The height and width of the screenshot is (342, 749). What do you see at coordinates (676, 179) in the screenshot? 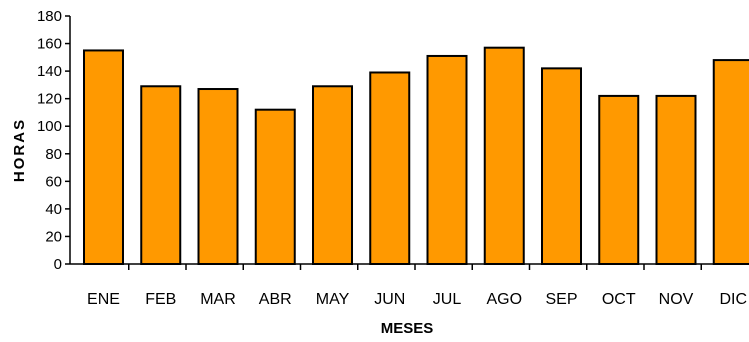
I see `bar-nov` at bounding box center [676, 179].